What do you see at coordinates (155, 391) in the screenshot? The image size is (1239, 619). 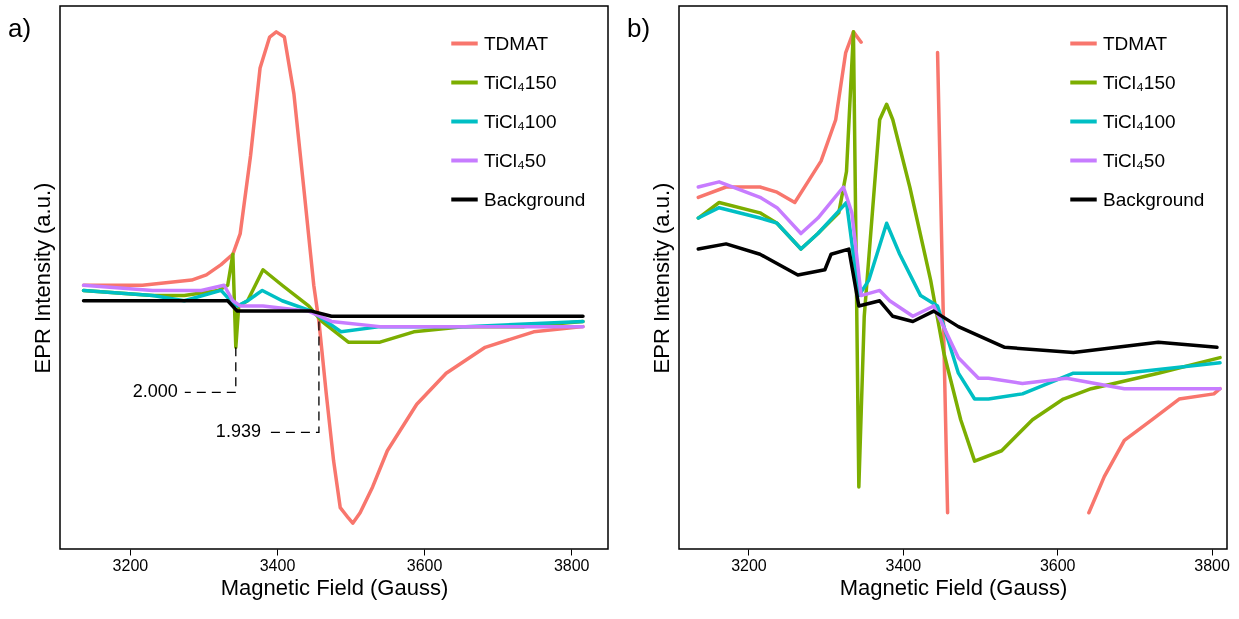 I see `annotation: 2.000` at bounding box center [155, 391].